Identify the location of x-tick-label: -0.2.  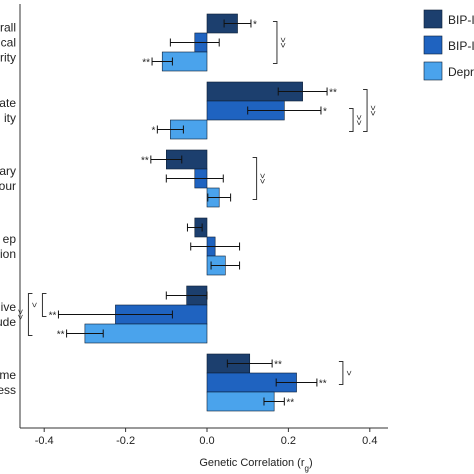
(125, 441).